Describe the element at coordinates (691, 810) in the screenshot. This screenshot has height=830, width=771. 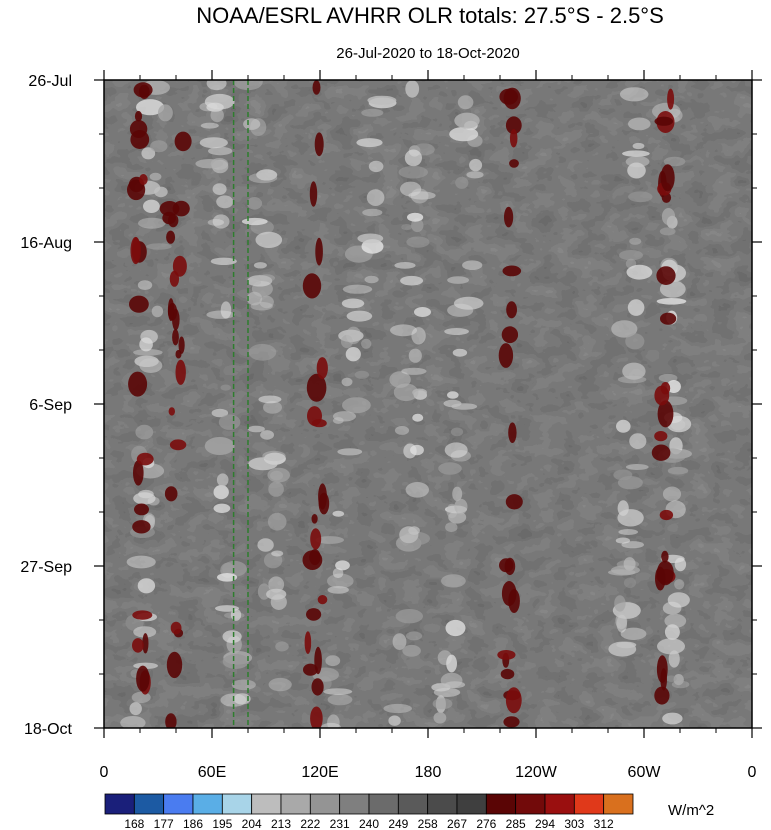
I see `colorbar-units: W/m^2` at that location.